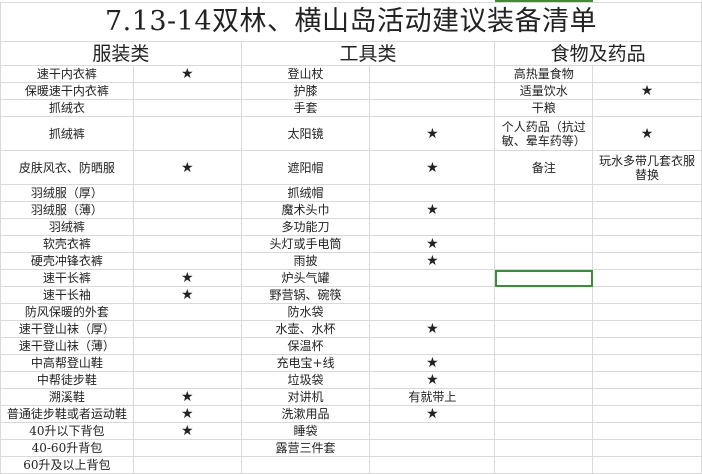 The width and height of the screenshot is (702, 474). What do you see at coordinates (67, 346) in the screenshot?
I see `item-cell: 速干登山袜（薄）` at bounding box center [67, 346].